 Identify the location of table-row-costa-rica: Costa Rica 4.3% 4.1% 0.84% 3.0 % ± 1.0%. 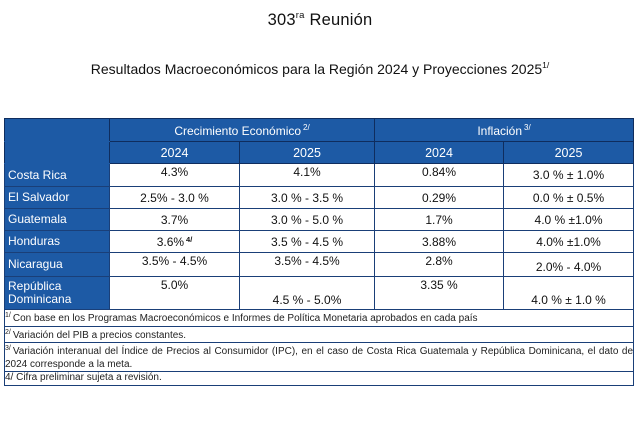
(319, 175).